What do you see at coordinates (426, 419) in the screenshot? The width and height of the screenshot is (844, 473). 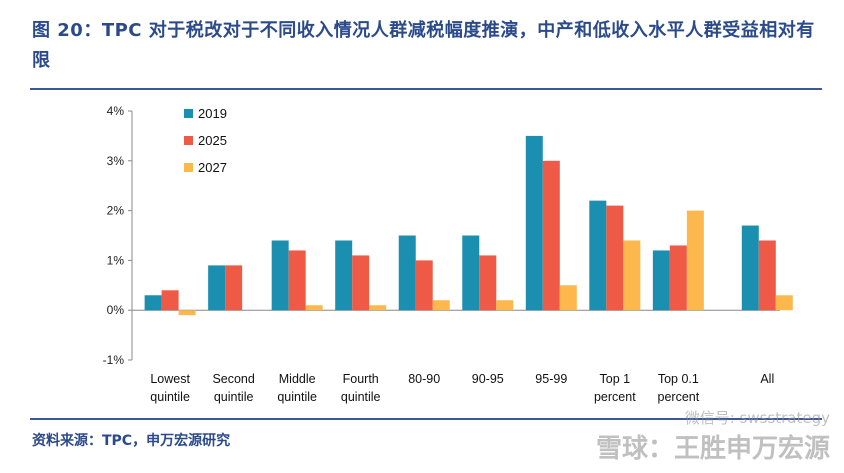 I see `bottom-rule` at bounding box center [426, 419].